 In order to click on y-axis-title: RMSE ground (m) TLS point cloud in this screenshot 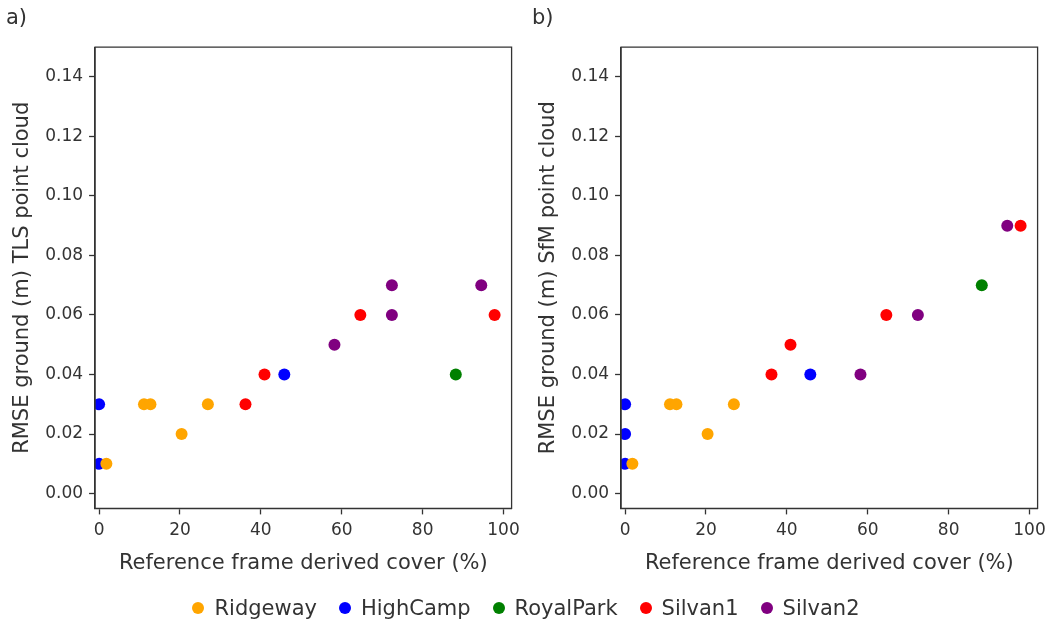, I will do `click(21, 277)`.